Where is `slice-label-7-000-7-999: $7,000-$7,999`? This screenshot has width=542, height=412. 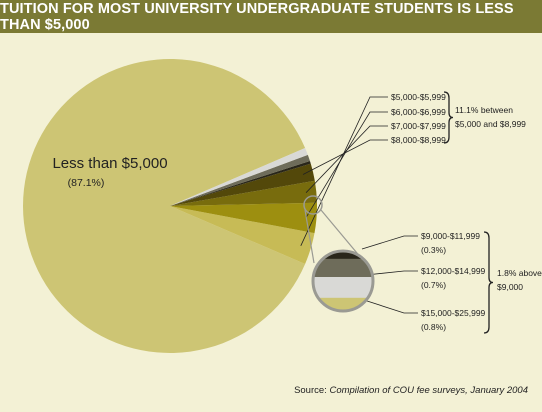 slice-label-7-000-7-999: $7,000-$7,999 is located at coordinates (418, 126).